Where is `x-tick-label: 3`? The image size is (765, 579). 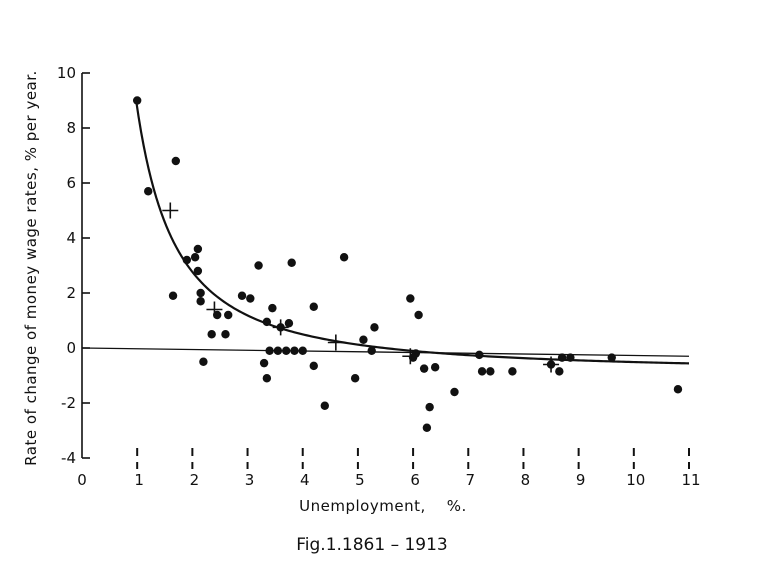 x-tick-label: 3 is located at coordinates (250, 480).